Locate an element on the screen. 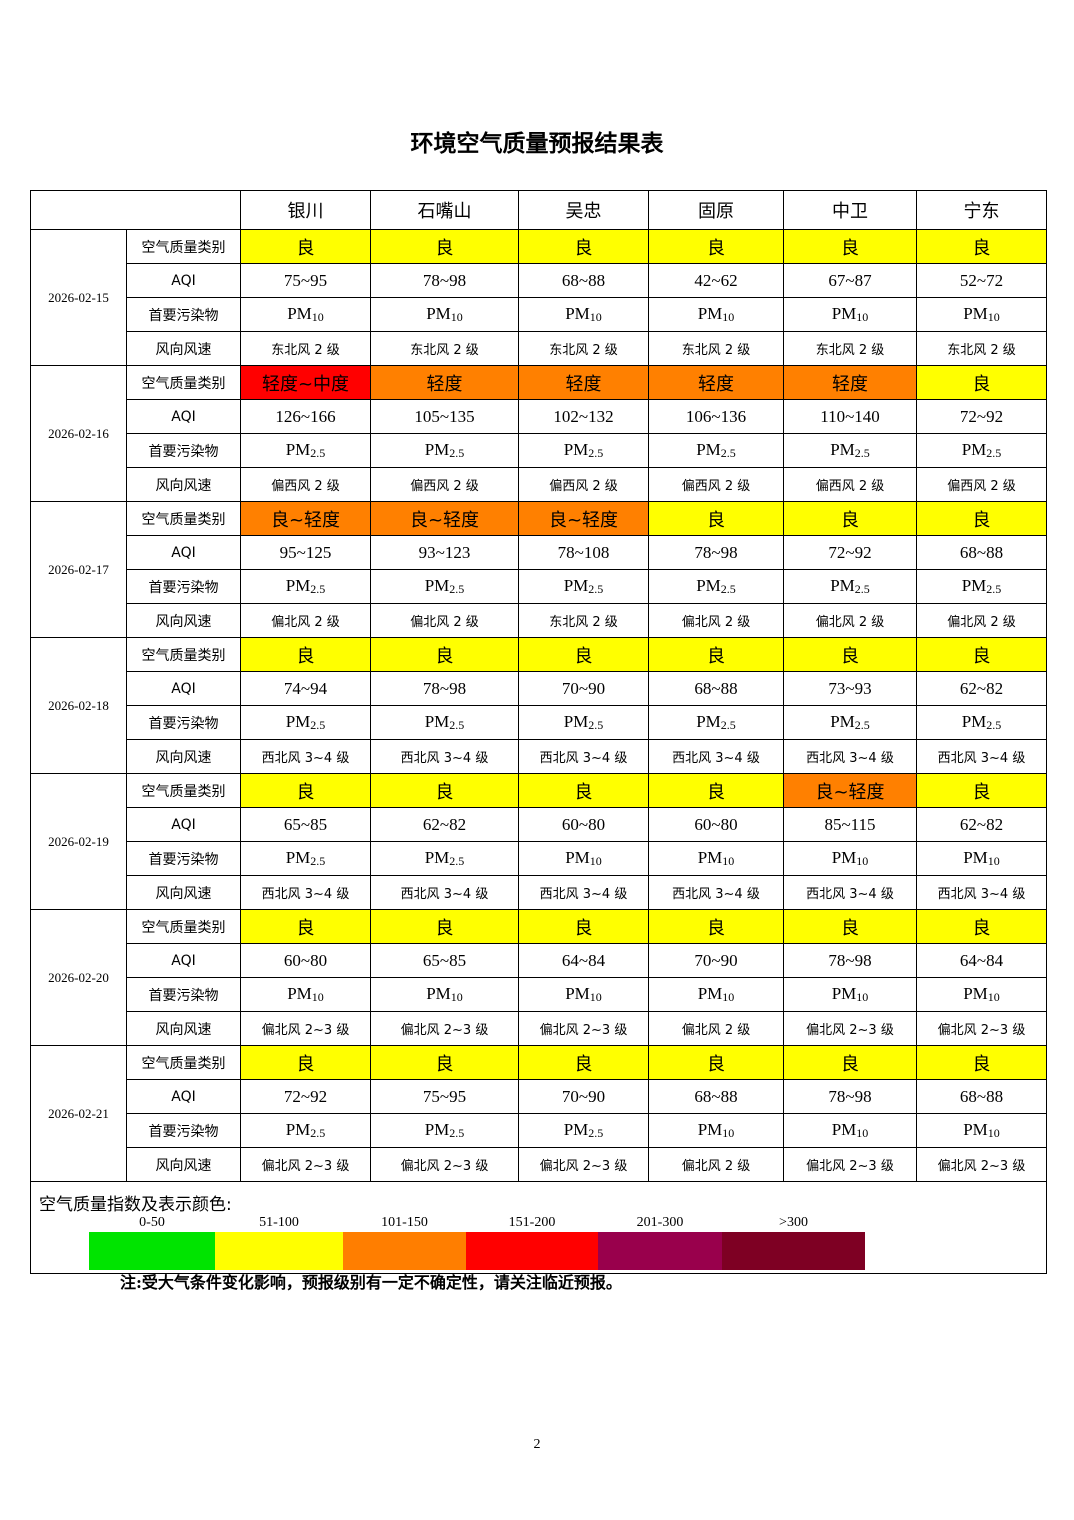 This screenshot has width=1074, height=1520. aqi-cell: 64~84 is located at coordinates (981, 960).